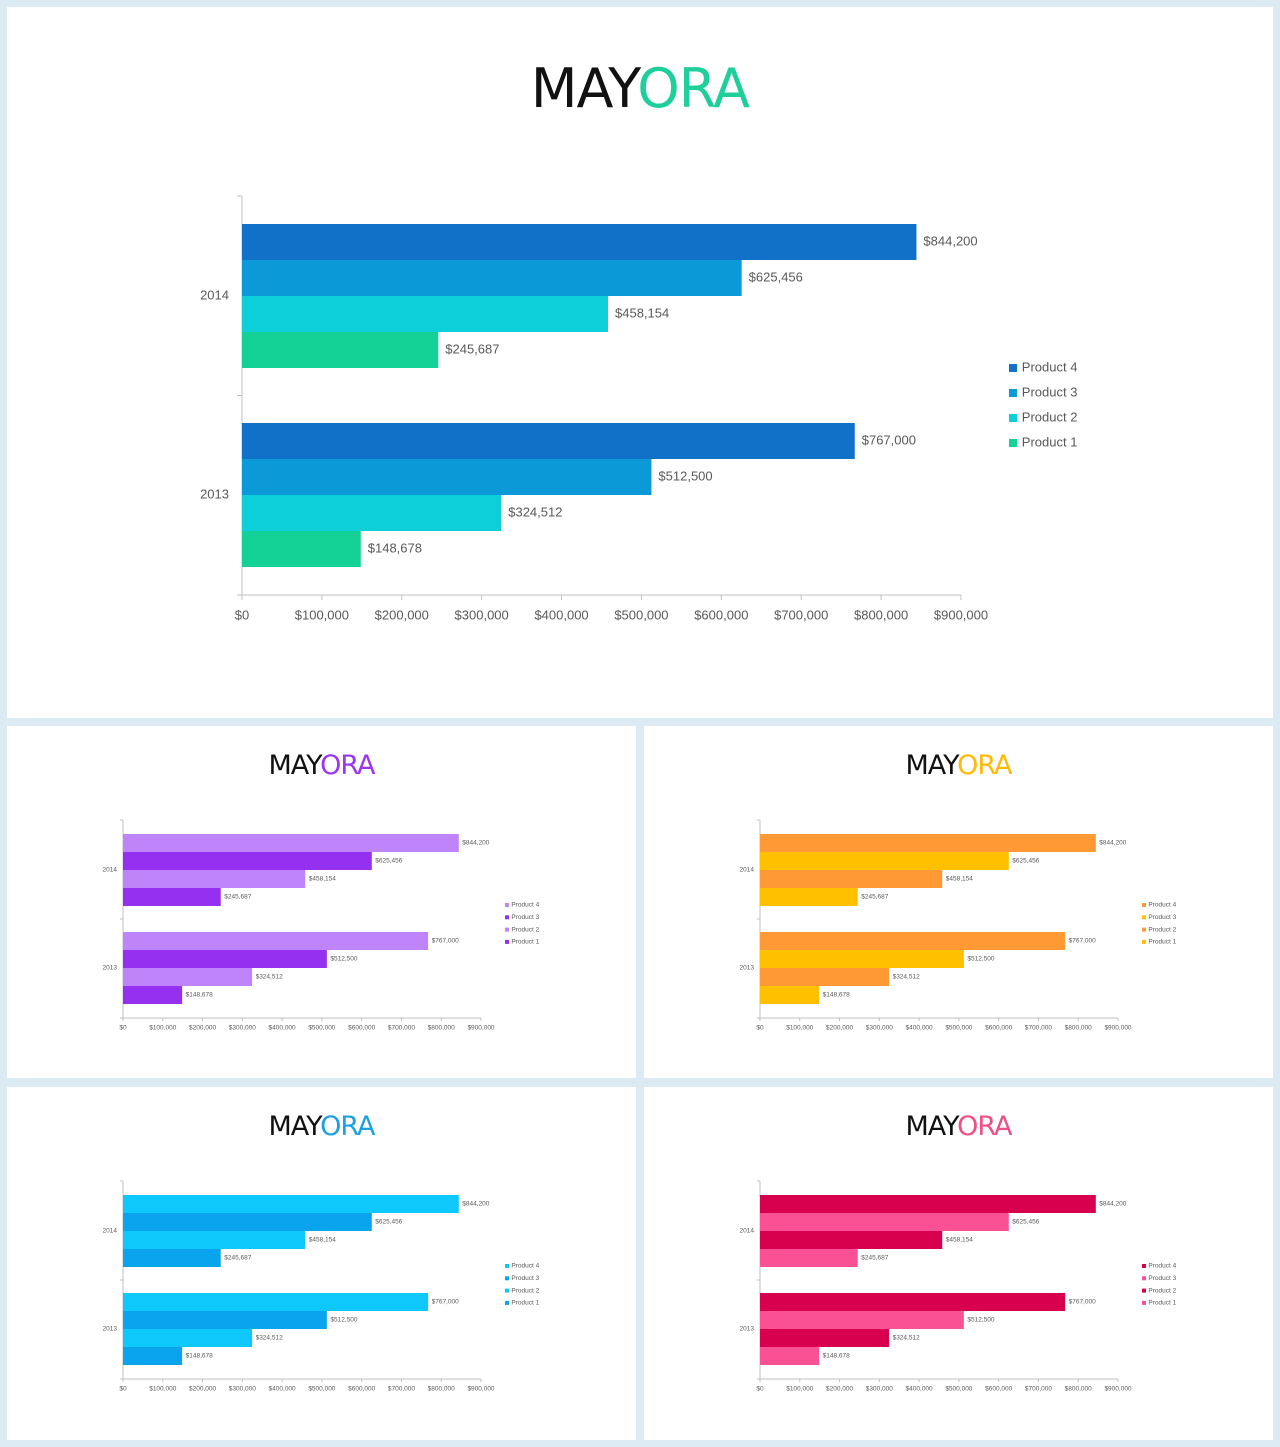 Image resolution: width=1280 pixels, height=1447 pixels. I want to click on legend-label: Product 4, so click(1162, 1266).